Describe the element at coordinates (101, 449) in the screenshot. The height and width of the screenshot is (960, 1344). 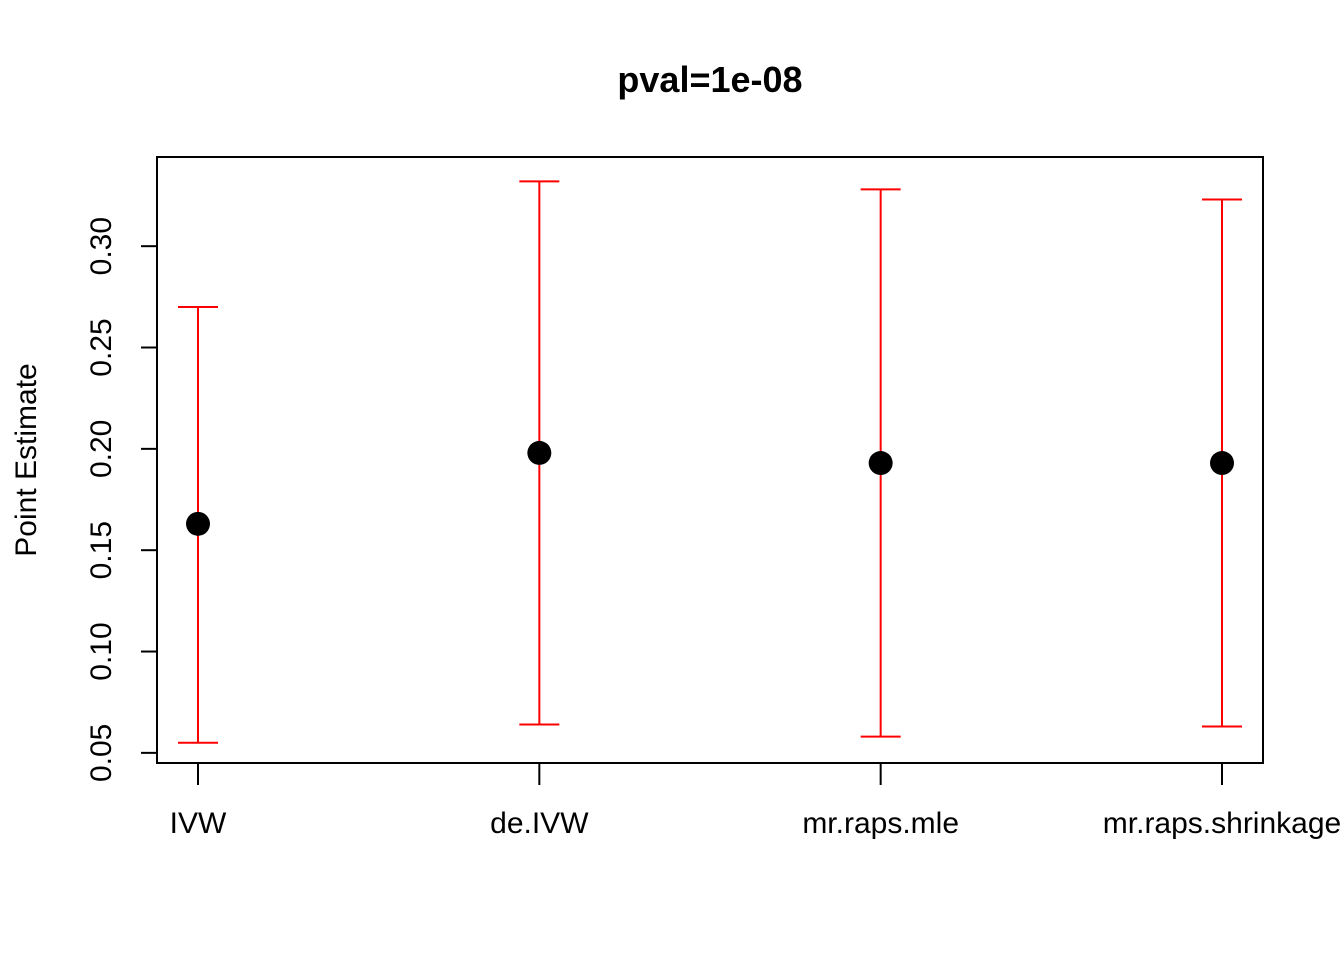
I see `y-tick-label: 0.20` at that location.